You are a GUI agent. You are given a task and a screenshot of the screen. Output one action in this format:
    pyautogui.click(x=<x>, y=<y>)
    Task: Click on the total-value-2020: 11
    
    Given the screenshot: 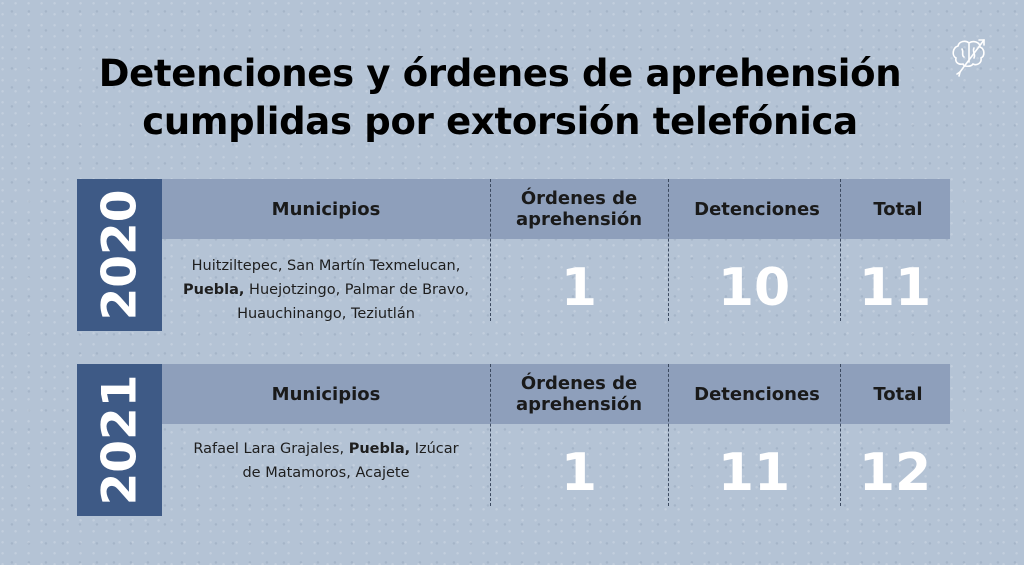 What is the action you would take?
    pyautogui.click(x=895, y=288)
    